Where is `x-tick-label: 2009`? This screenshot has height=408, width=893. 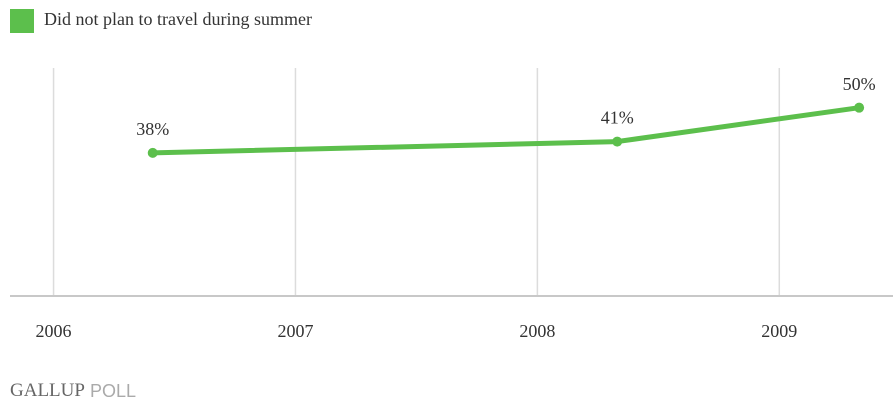
x-tick-label: 2009 is located at coordinates (779, 331).